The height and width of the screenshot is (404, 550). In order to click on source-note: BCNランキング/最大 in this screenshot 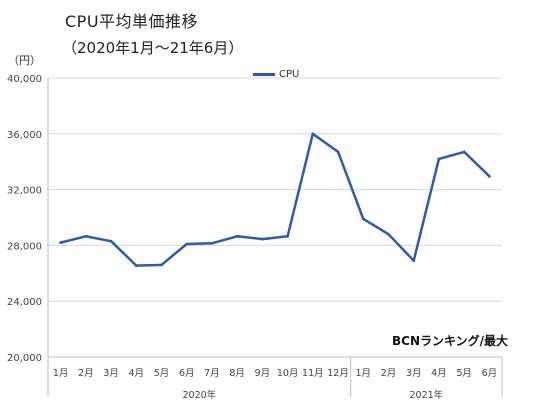, I will do `click(450, 341)`.